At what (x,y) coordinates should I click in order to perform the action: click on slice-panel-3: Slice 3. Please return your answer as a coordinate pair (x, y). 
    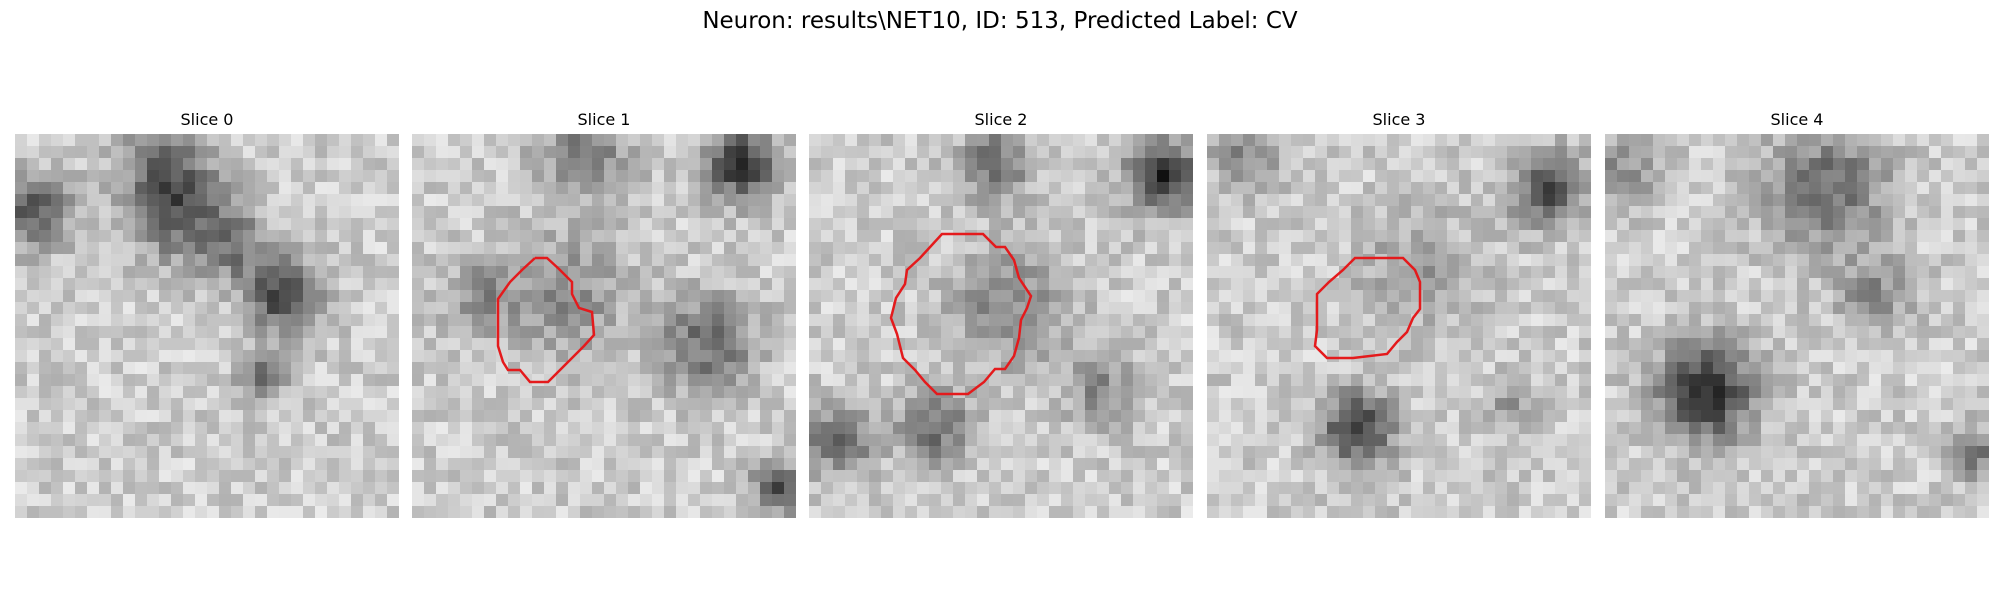
    Looking at the image, I should click on (1399, 314).